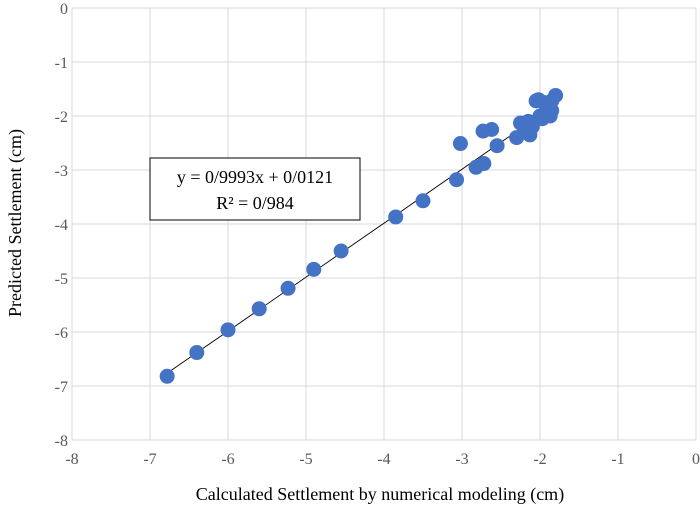  I want to click on y-axis-title: Predicted Settlement (cm), so click(15, 223).